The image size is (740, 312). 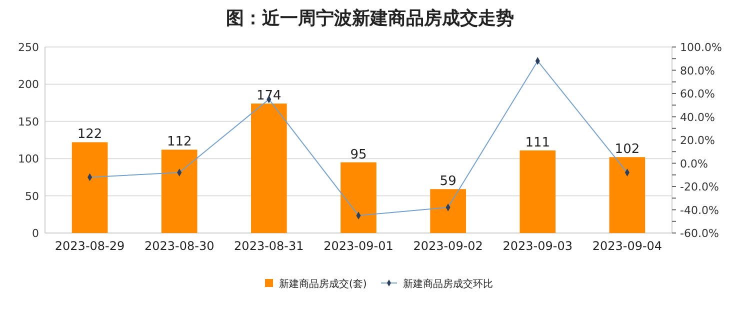 I want to click on chart-title: 图：近一周宁波新建商品房成交走势, so click(x=370, y=18).